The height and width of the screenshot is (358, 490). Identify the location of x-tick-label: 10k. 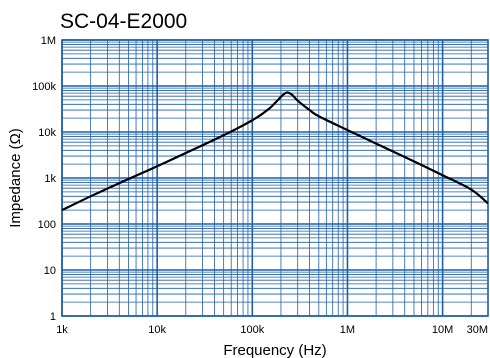
(157, 330).